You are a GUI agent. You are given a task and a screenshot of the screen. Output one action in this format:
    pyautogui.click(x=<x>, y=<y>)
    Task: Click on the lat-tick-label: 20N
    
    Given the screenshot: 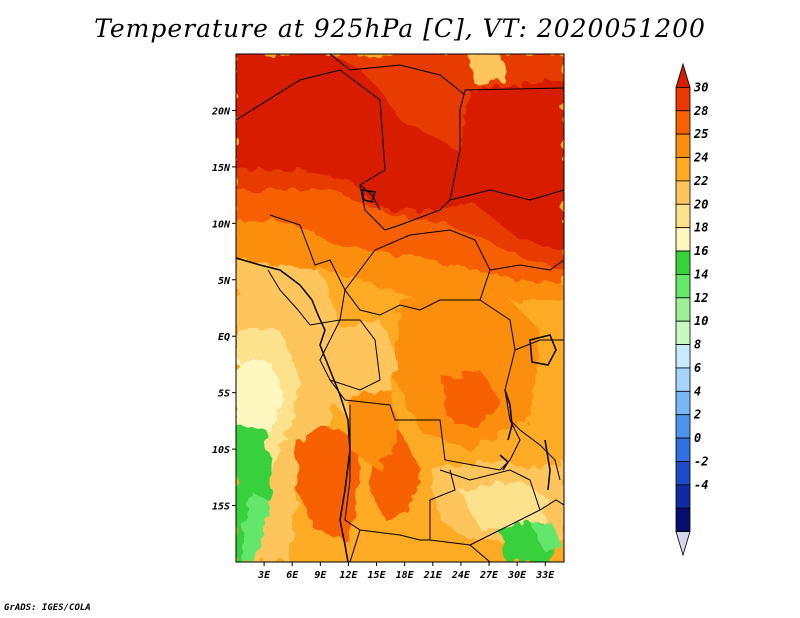 What is the action you would take?
    pyautogui.click(x=221, y=111)
    